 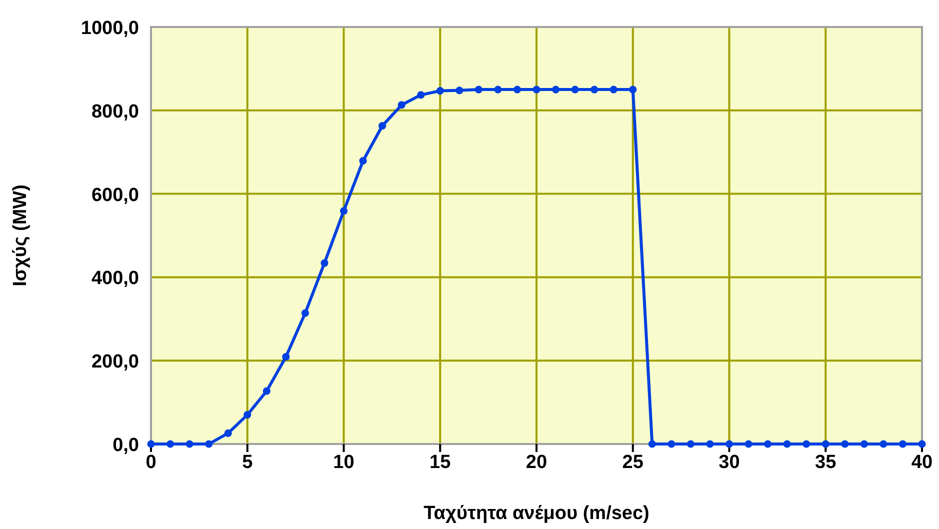 I want to click on y-tick-label: 400,0, so click(x=115, y=279).